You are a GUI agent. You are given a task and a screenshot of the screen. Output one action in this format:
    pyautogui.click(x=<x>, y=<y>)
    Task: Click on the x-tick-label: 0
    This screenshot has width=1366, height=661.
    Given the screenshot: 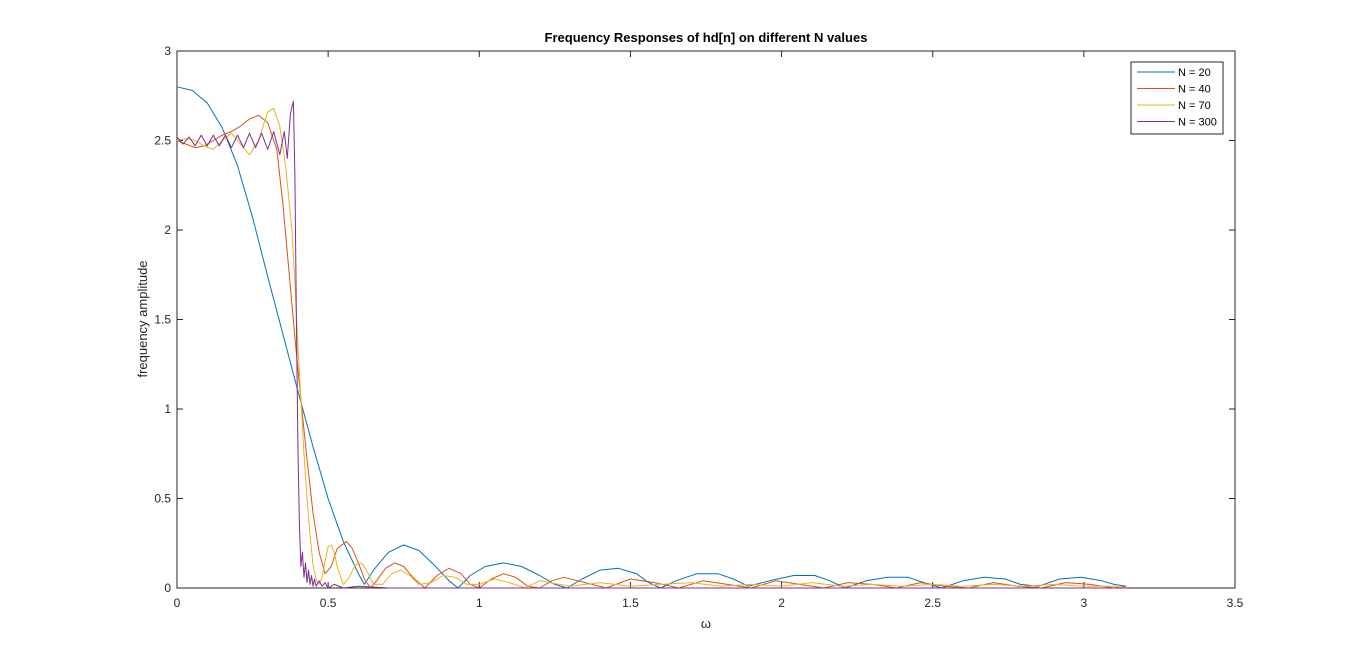 What is the action you would take?
    pyautogui.click(x=177, y=603)
    